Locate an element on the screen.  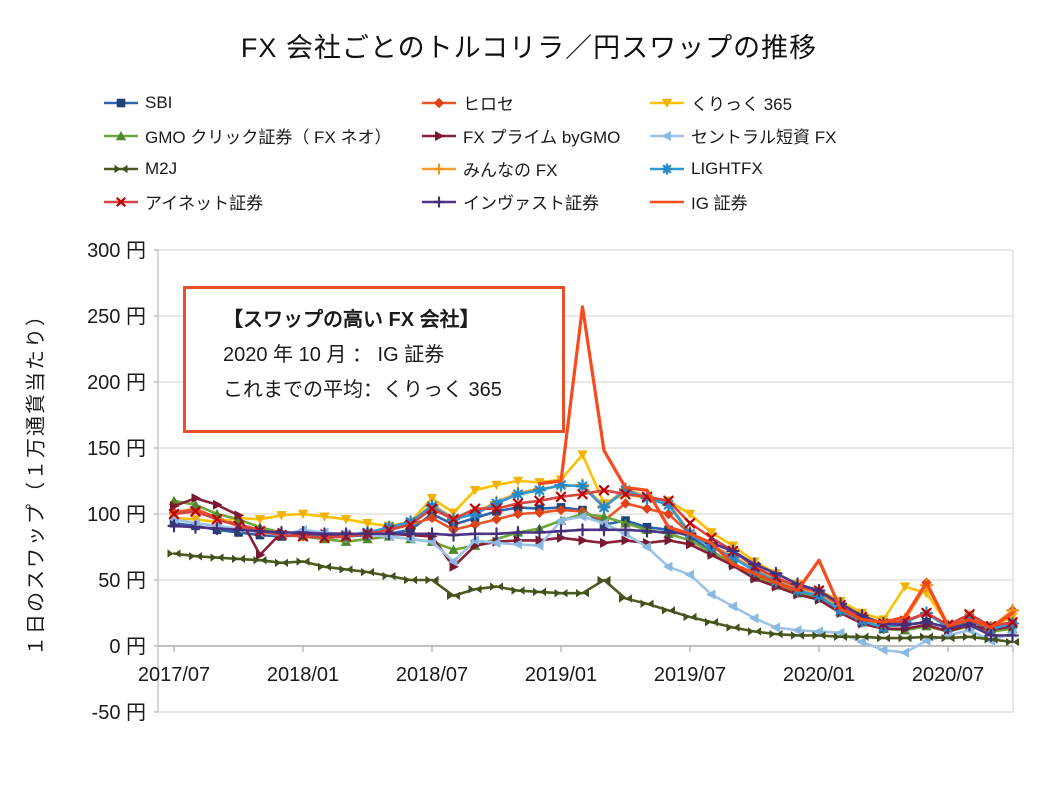
legend-item-sbi: SBI is located at coordinates (262, 103).